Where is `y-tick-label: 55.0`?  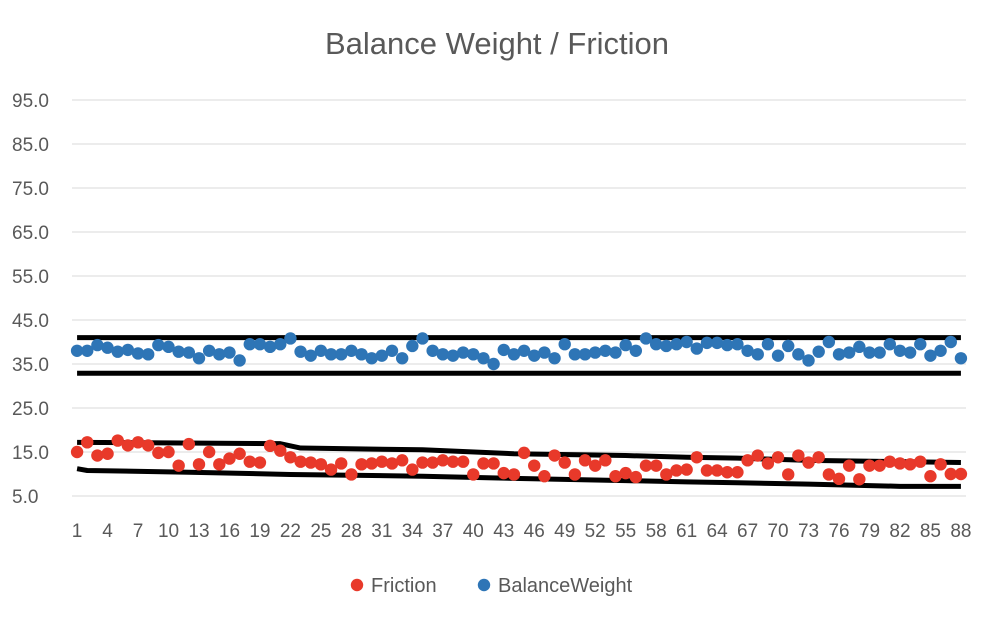 y-tick-label: 55.0 is located at coordinates (30, 277).